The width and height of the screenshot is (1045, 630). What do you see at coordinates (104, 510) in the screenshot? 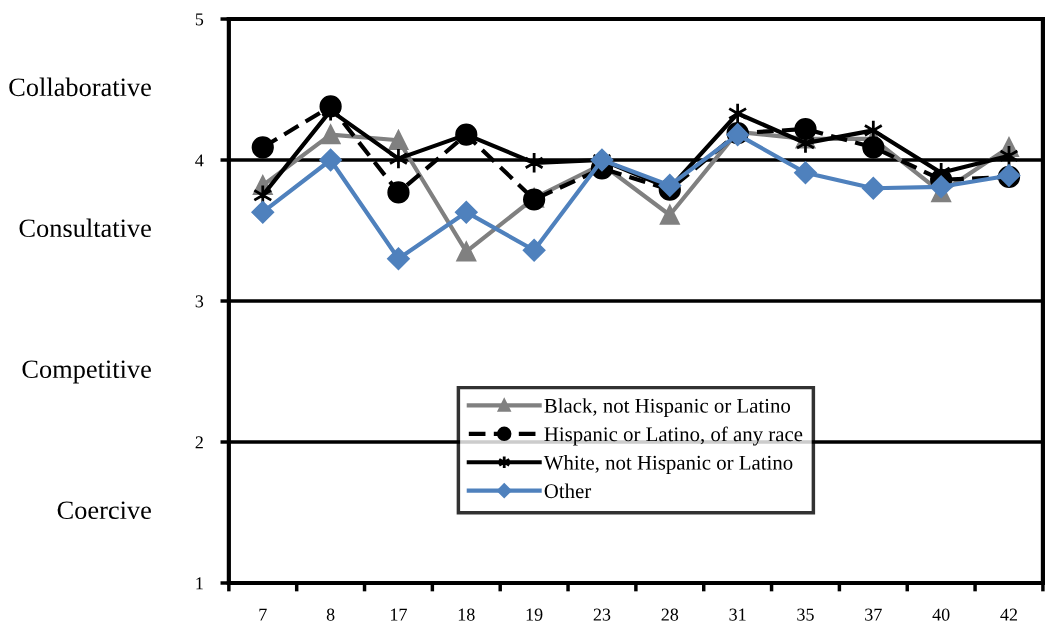
I see `text: Coercive` at bounding box center [104, 510].